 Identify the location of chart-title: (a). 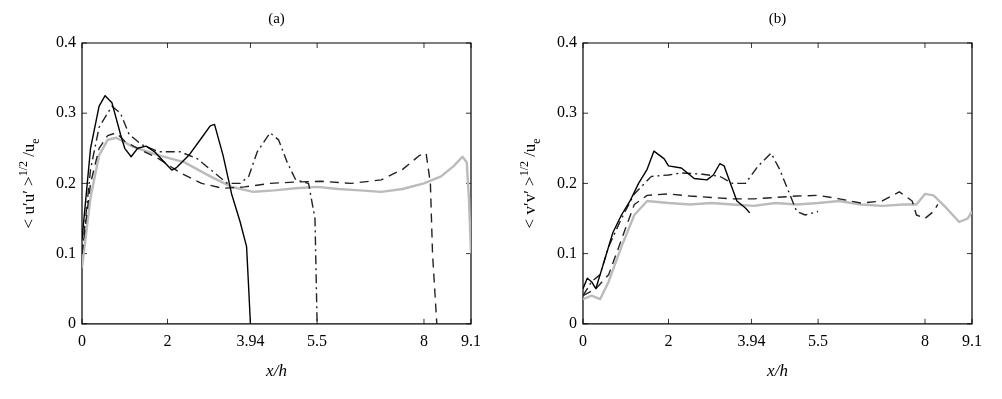
(276, 18).